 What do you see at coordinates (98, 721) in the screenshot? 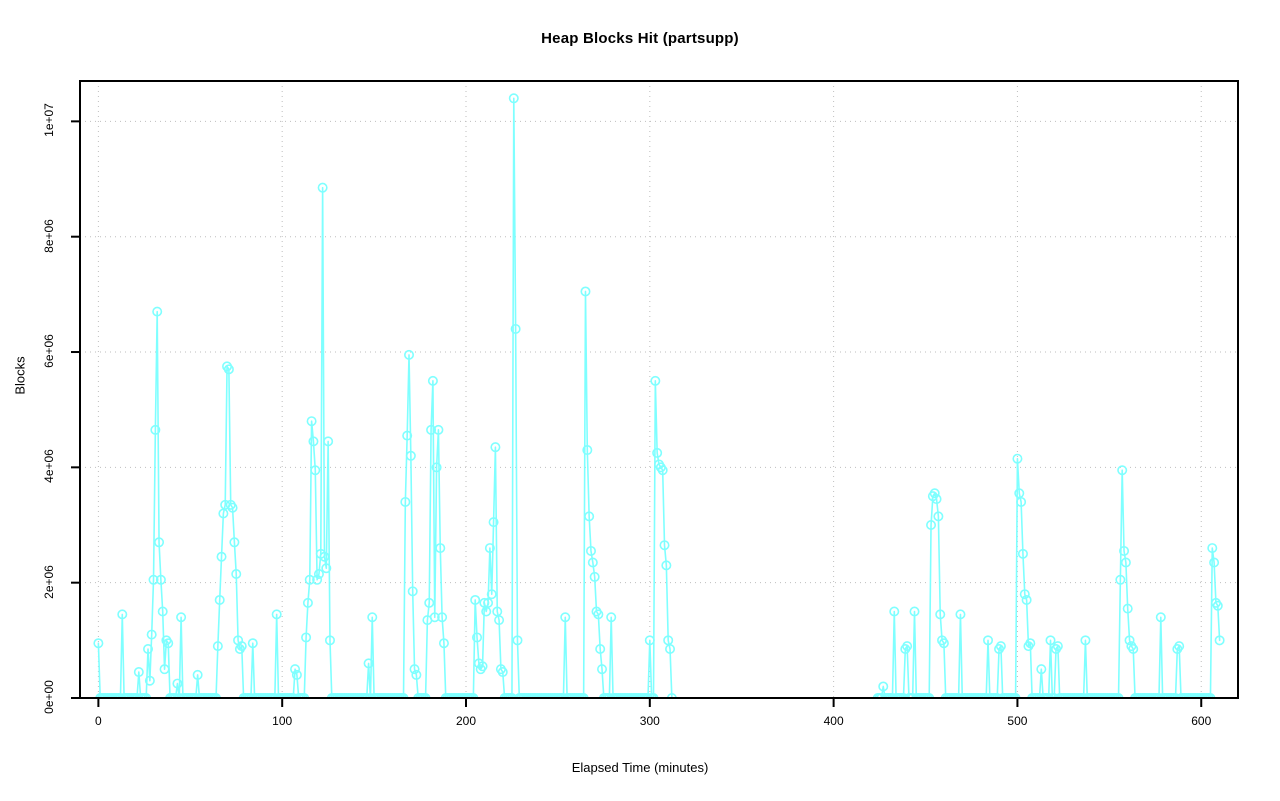
I see `x-tick-label: 0` at bounding box center [98, 721].